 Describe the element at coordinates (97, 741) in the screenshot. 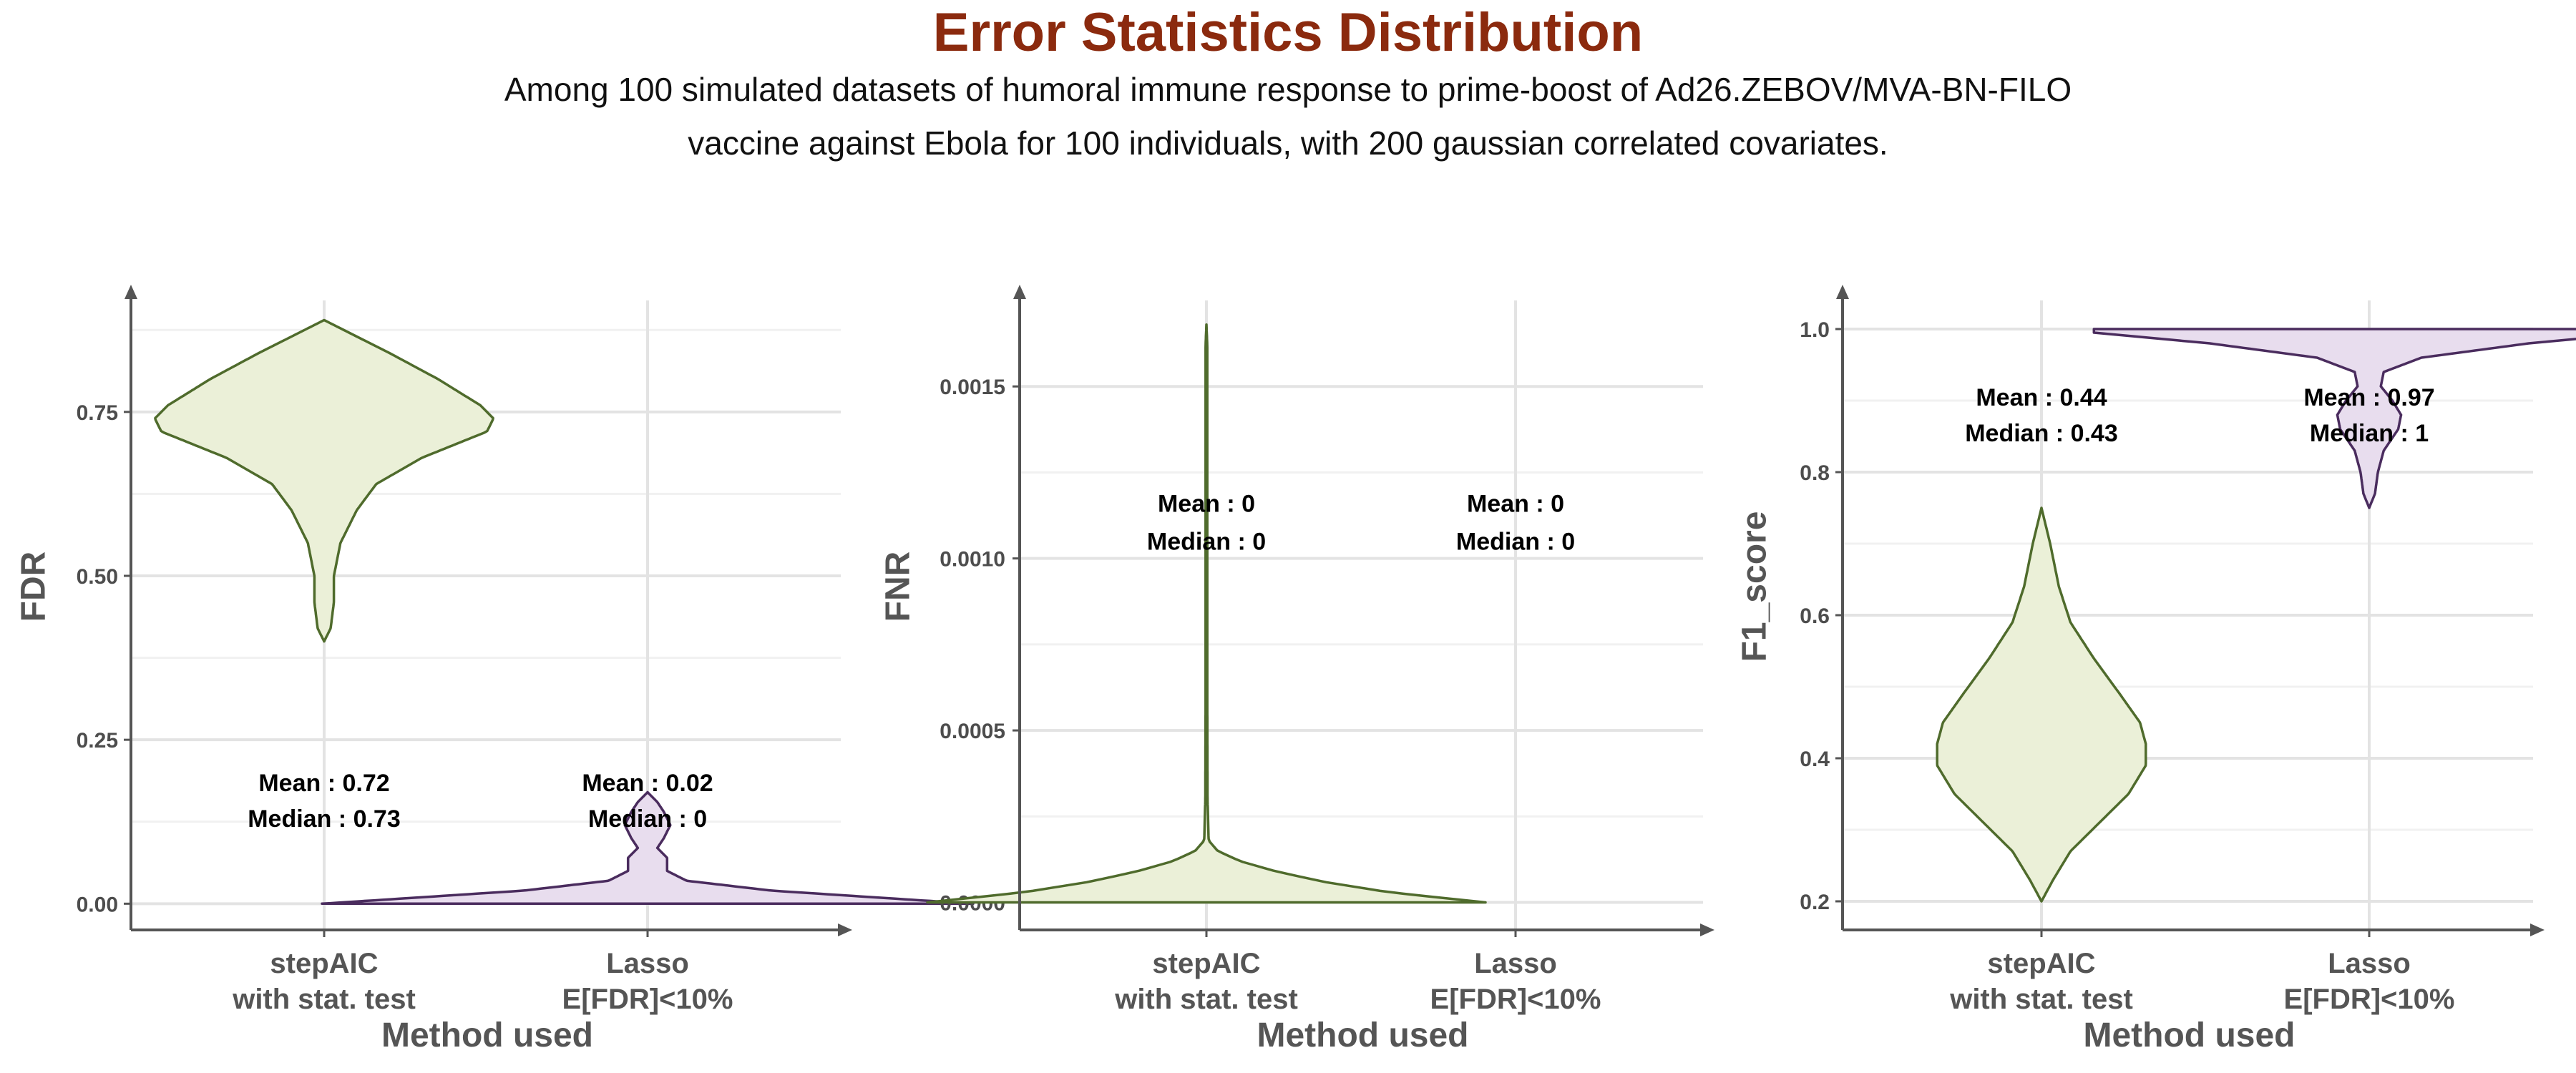

I see `y-tick-label: 0.25` at that location.